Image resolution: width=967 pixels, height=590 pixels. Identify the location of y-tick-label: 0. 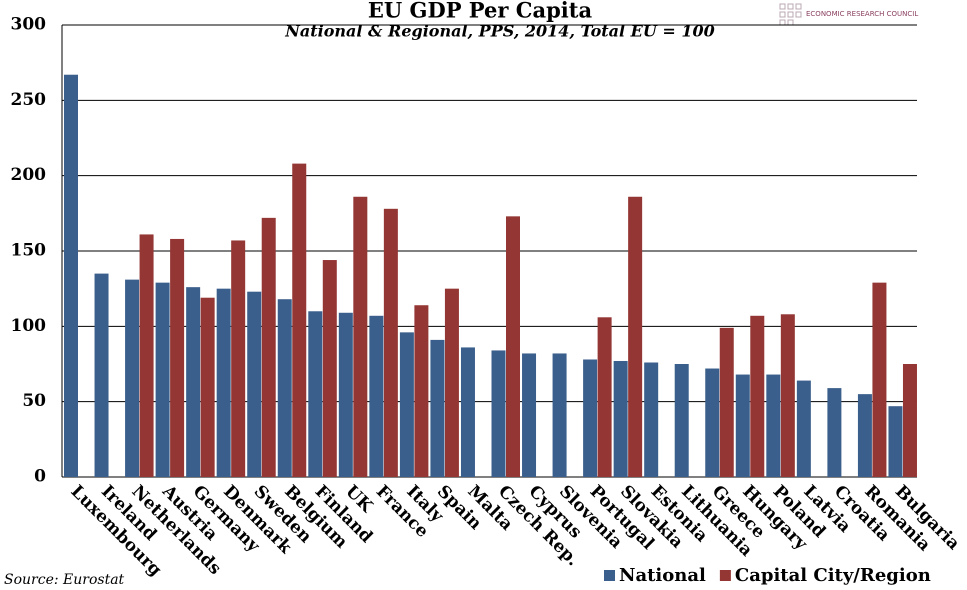
(40, 477).